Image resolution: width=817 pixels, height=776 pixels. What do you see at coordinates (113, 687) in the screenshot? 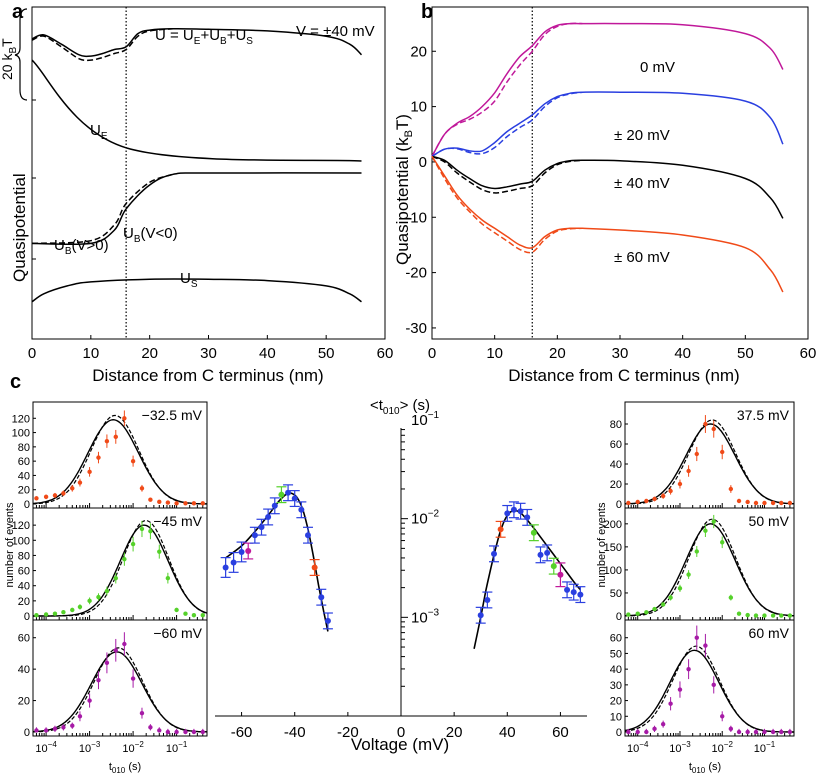
I see `hist-neg-60: 0 20 40 60 10⁻⁴ 10⁻³ 10⁻² 10⁻¹ −60 mV` at bounding box center [113, 687].